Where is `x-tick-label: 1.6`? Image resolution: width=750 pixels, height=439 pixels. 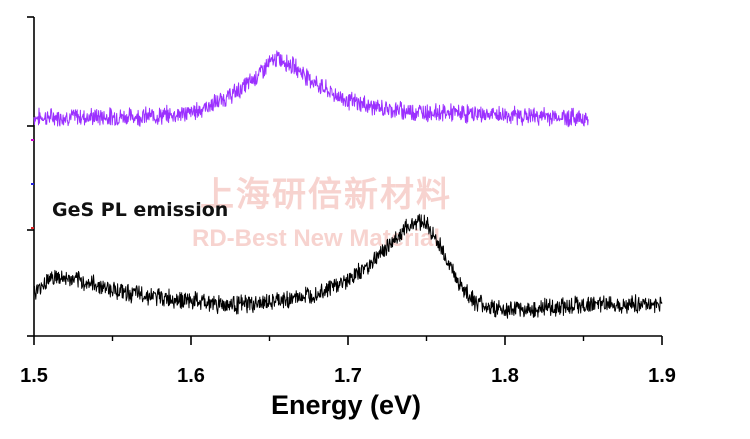 x-tick-label: 1.6 is located at coordinates (191, 376).